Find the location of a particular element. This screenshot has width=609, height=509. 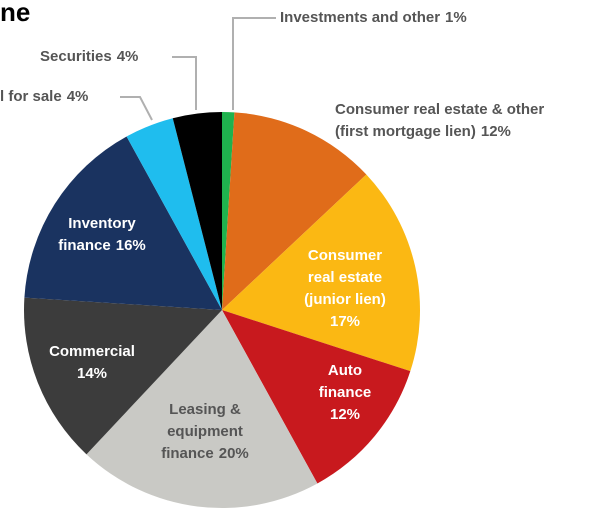

slice-label: Leasing & equipment finance 20% is located at coordinates (205, 431).